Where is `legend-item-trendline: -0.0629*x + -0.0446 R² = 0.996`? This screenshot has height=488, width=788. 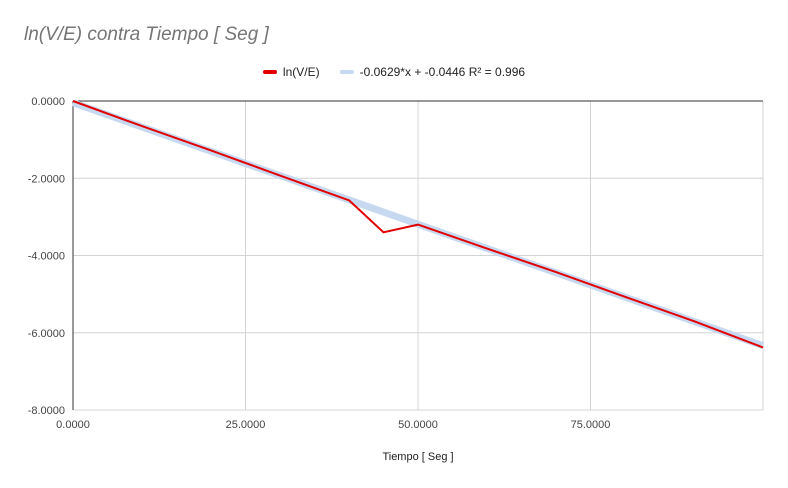 legend-item-trendline: -0.0629*x + -0.0446 R² = 0.996 is located at coordinates (432, 72).